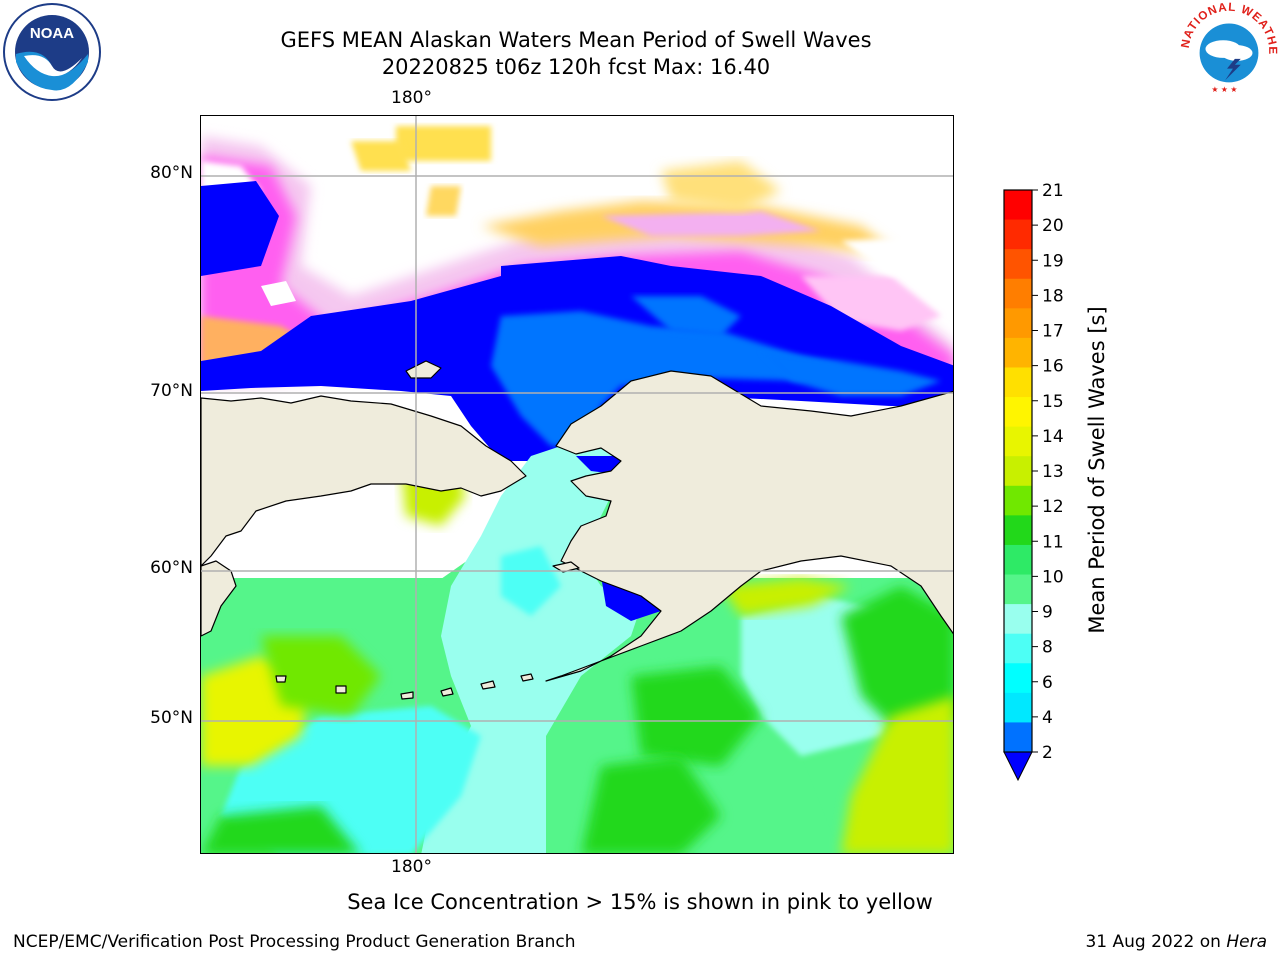 This screenshot has height=960, width=1280. I want to click on colorbar-extend-arrow, so click(1018, 766).